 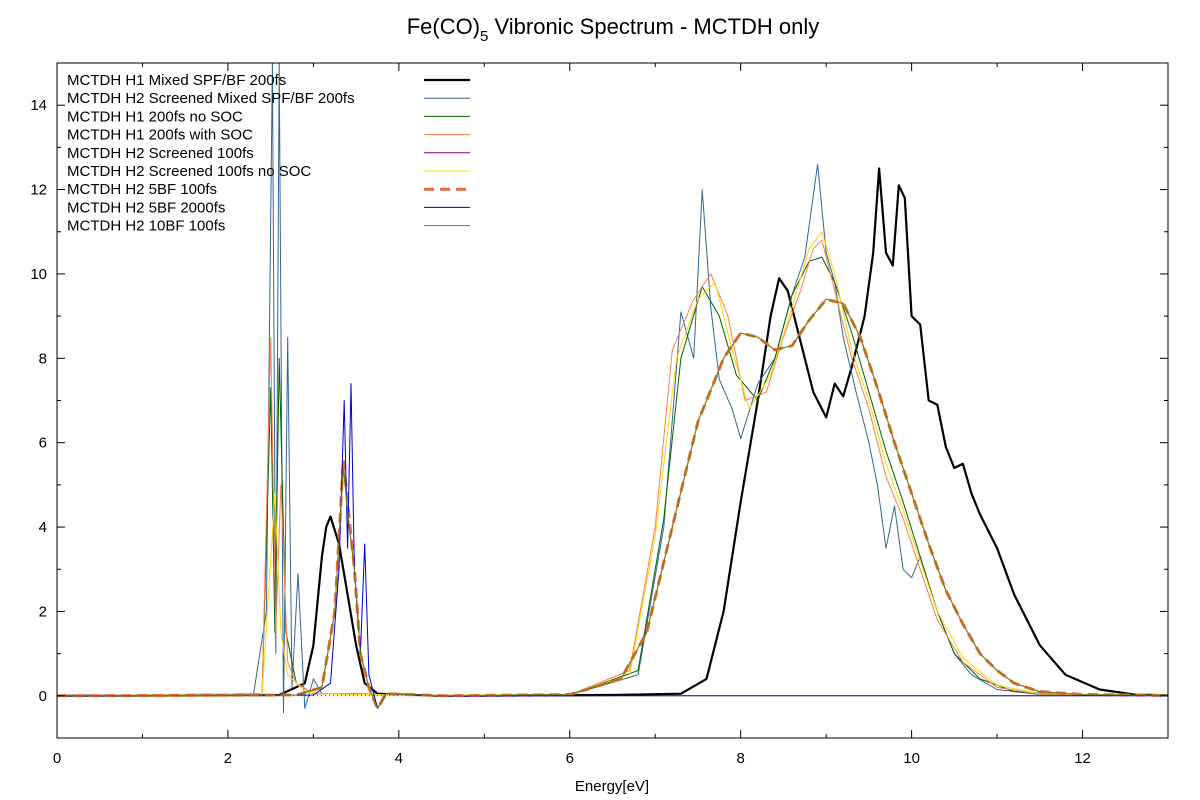 What do you see at coordinates (911, 758) in the screenshot?
I see `x-tick-label: 10` at bounding box center [911, 758].